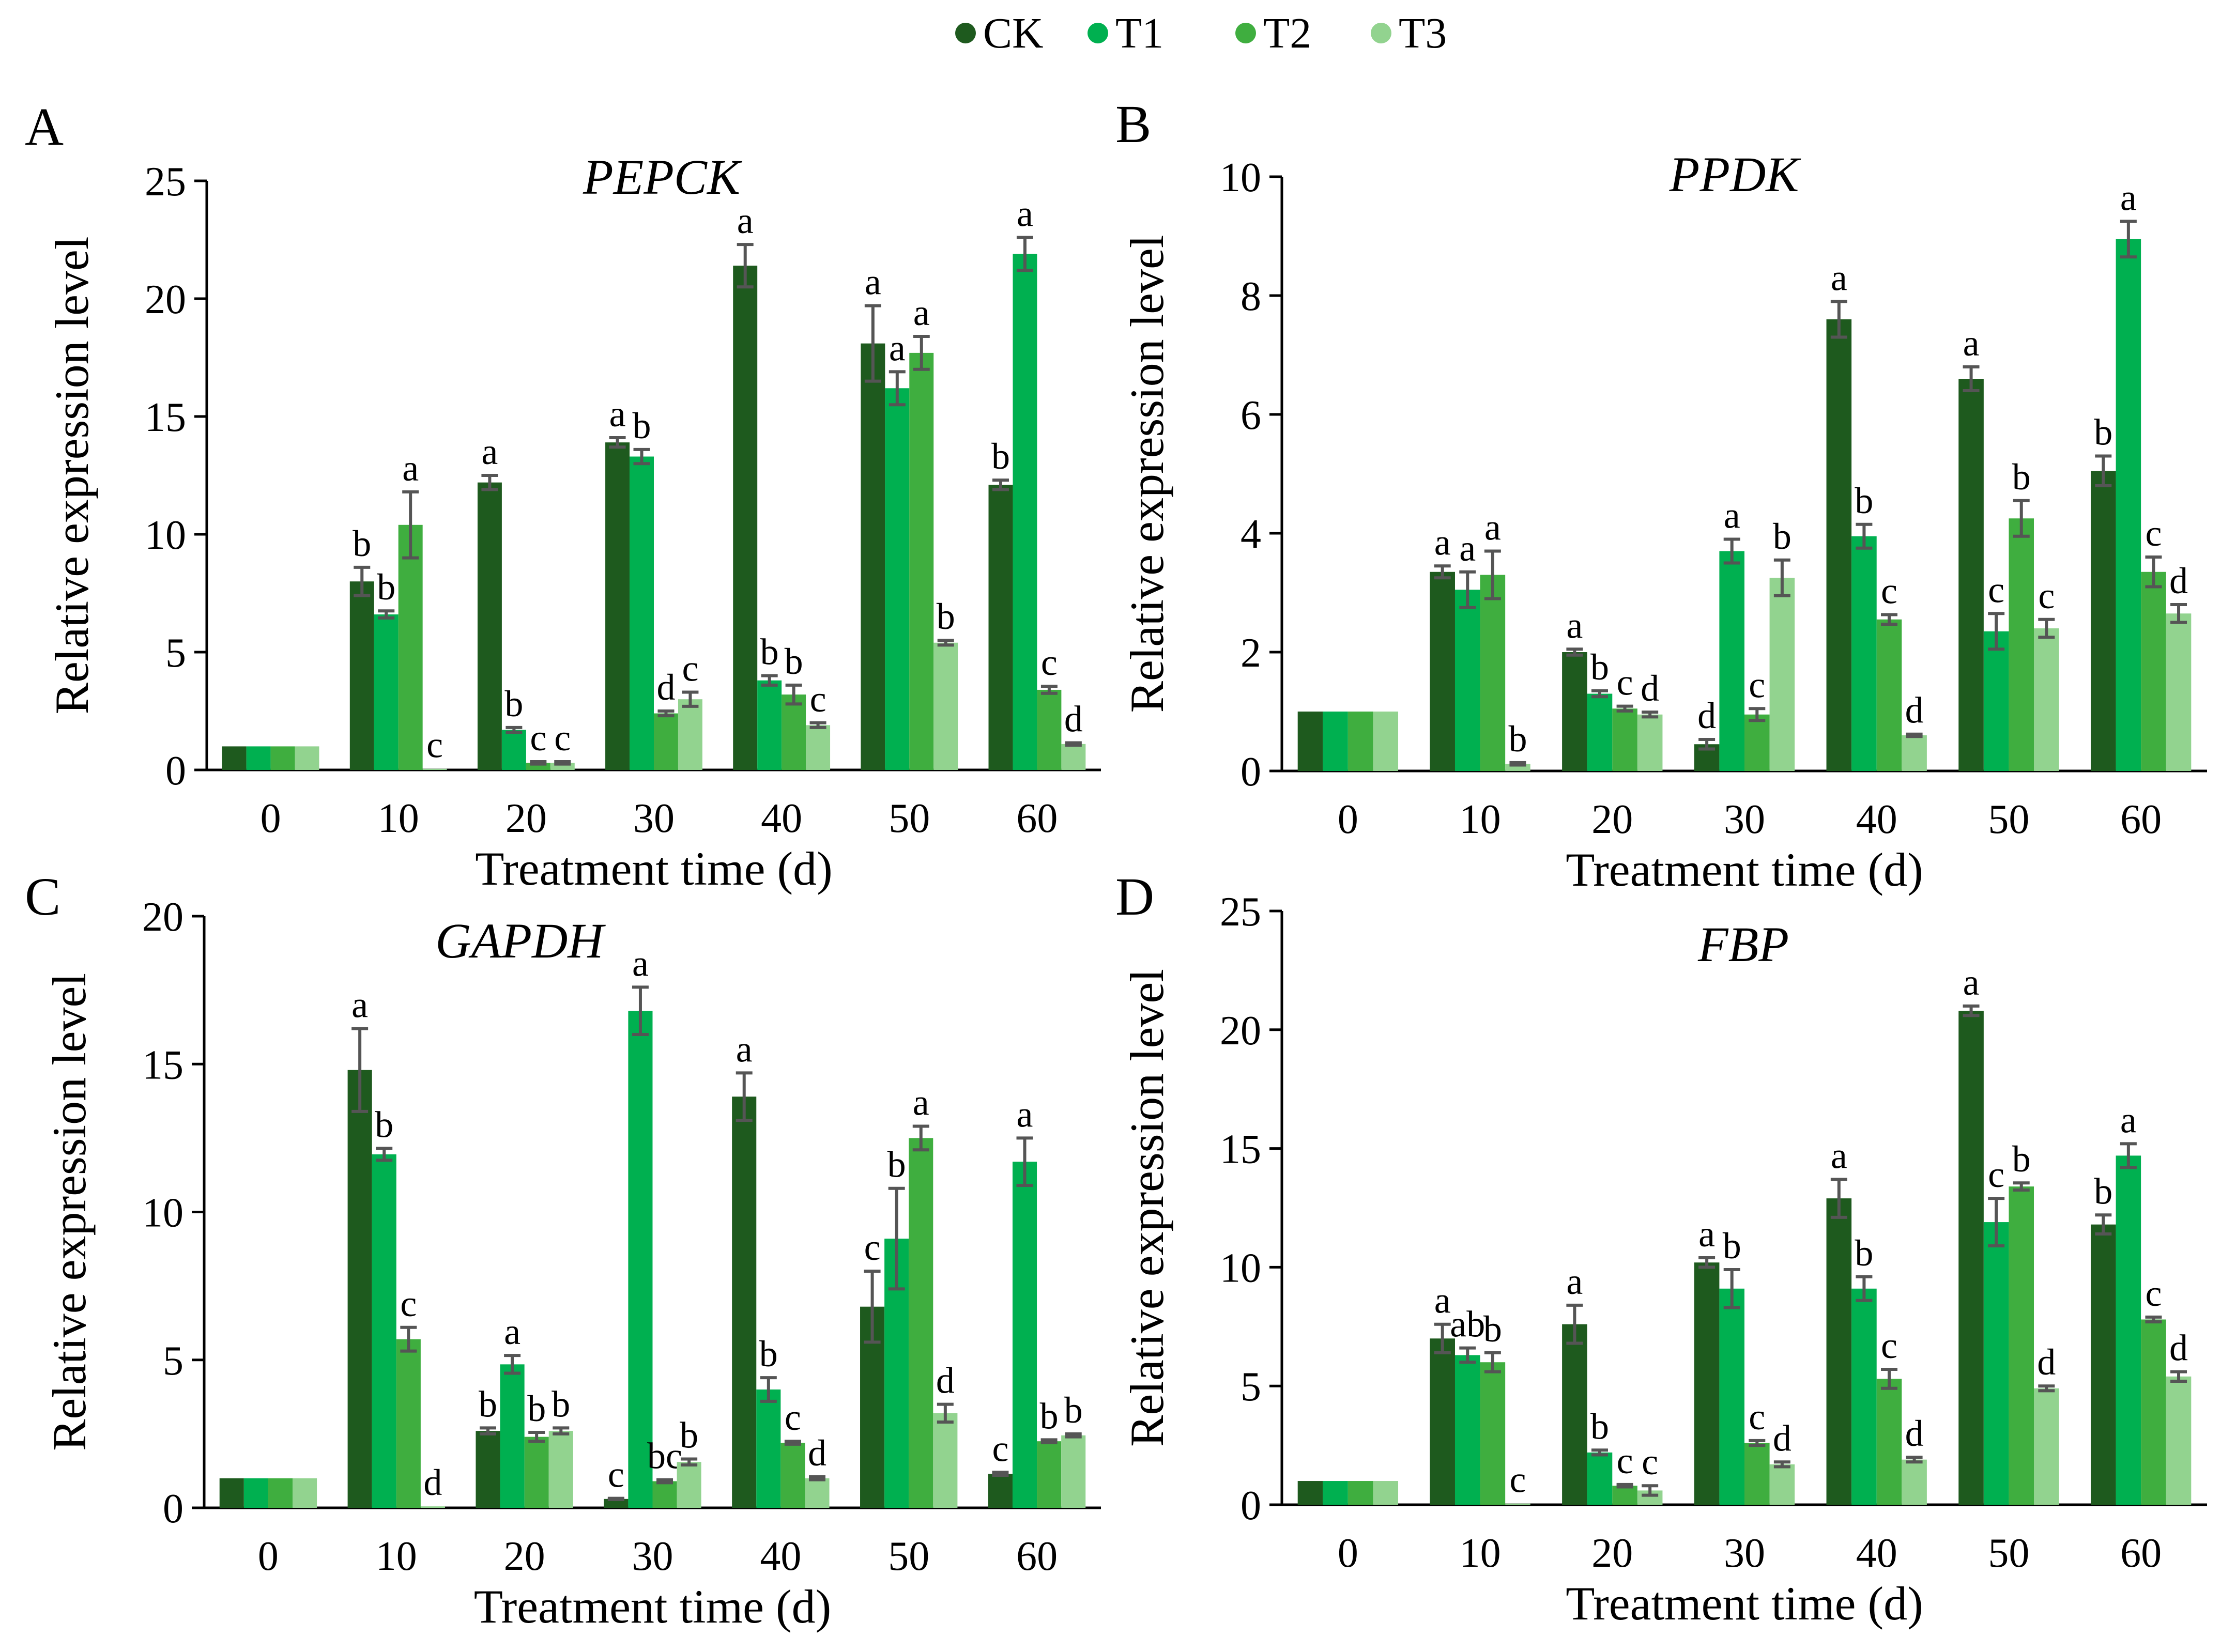  I want to click on legend-marker-ck, so click(966, 33).